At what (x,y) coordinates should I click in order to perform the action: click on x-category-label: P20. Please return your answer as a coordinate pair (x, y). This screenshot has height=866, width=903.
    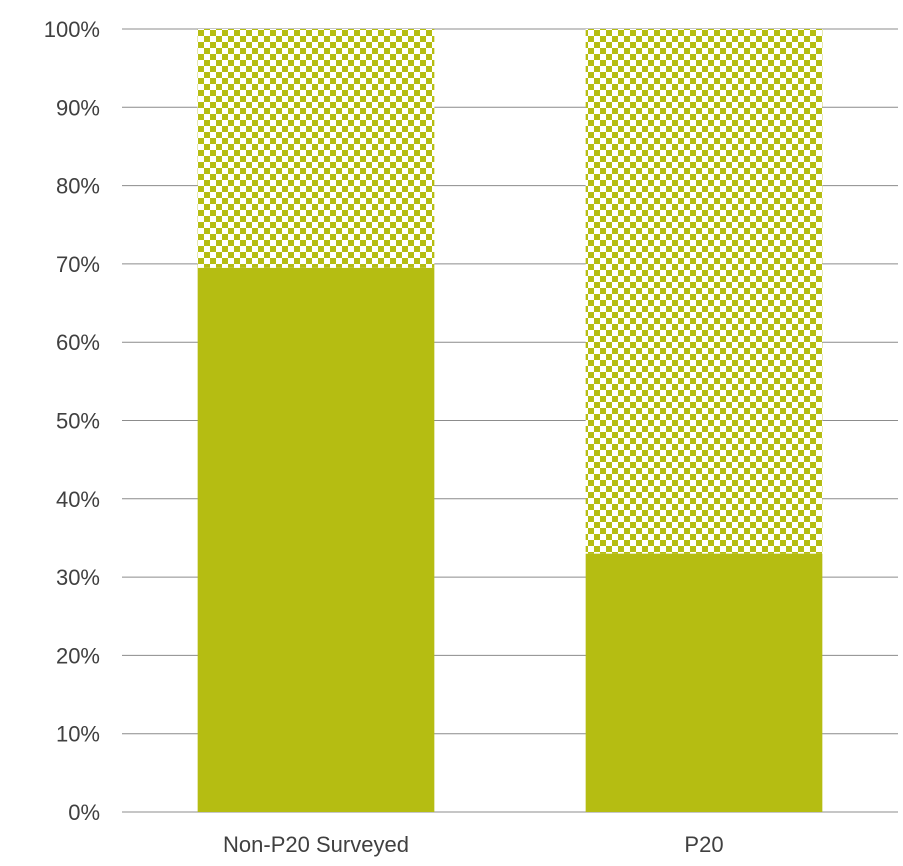
    Looking at the image, I should click on (703, 844).